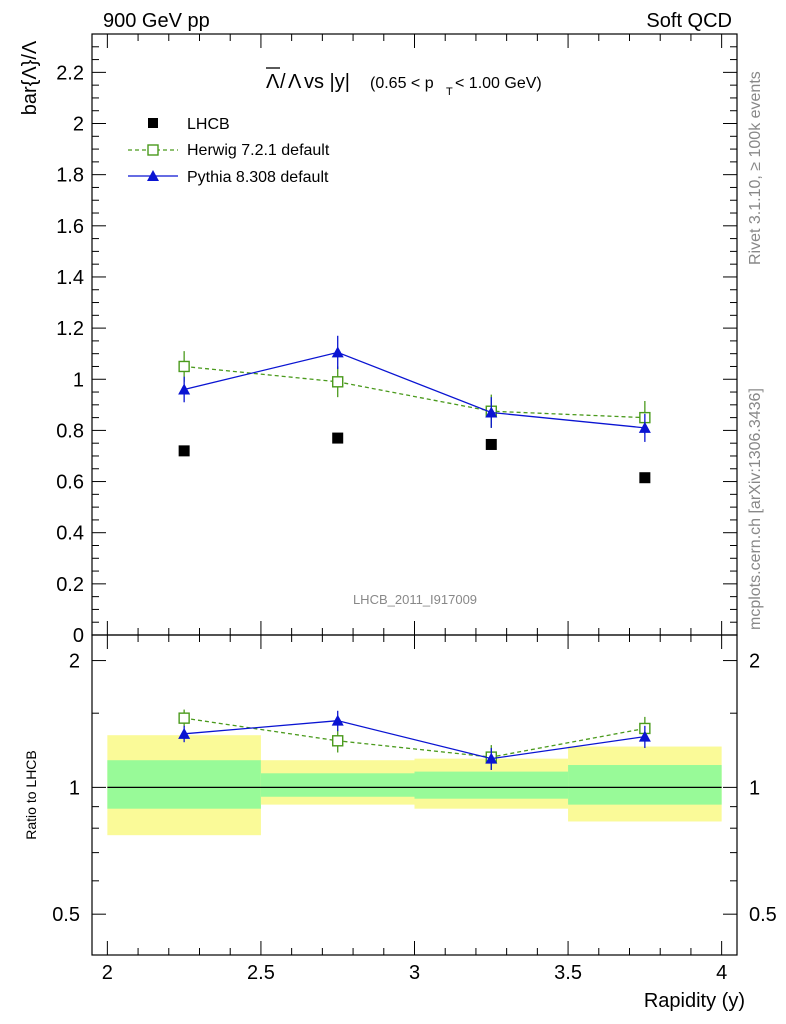  I want to click on legend-marker-herwig, so click(153, 150).